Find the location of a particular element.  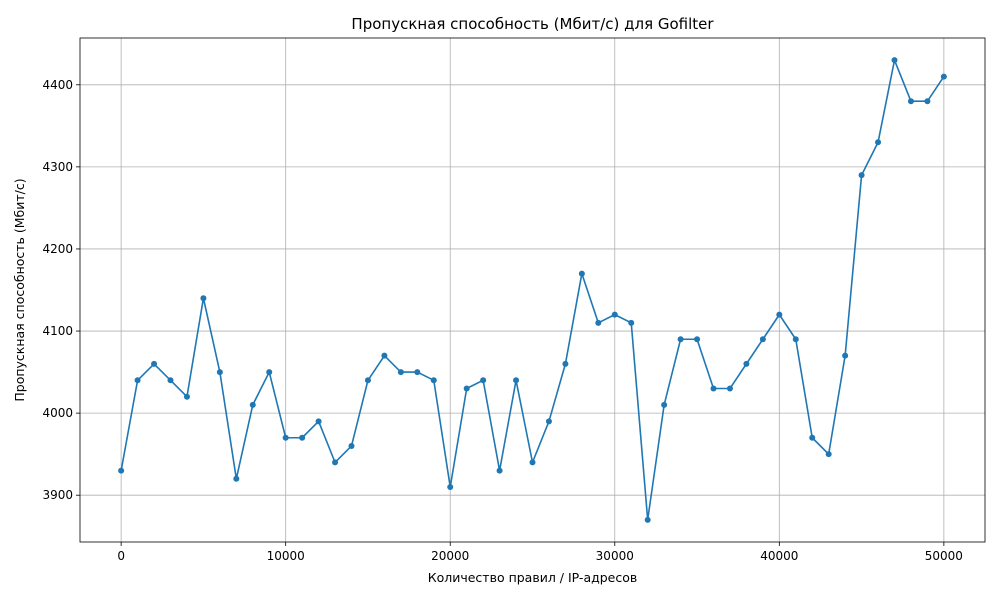

y-tick-label: 4200 is located at coordinates (57, 249).